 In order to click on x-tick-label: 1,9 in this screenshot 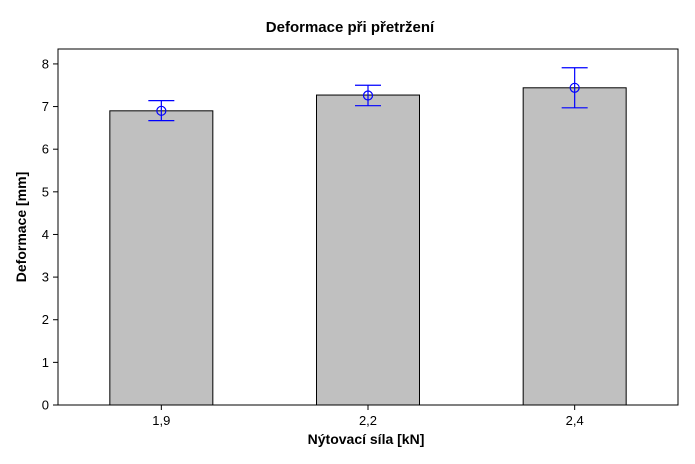, I will do `click(161, 420)`.